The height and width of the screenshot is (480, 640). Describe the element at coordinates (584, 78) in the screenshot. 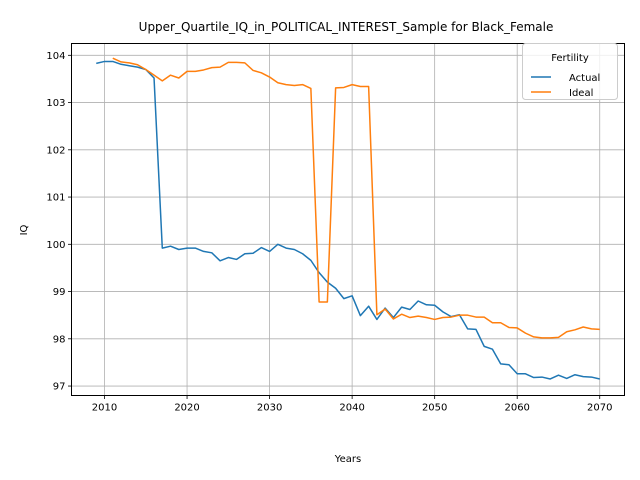

I see `legend-label-actual: Actual` at that location.